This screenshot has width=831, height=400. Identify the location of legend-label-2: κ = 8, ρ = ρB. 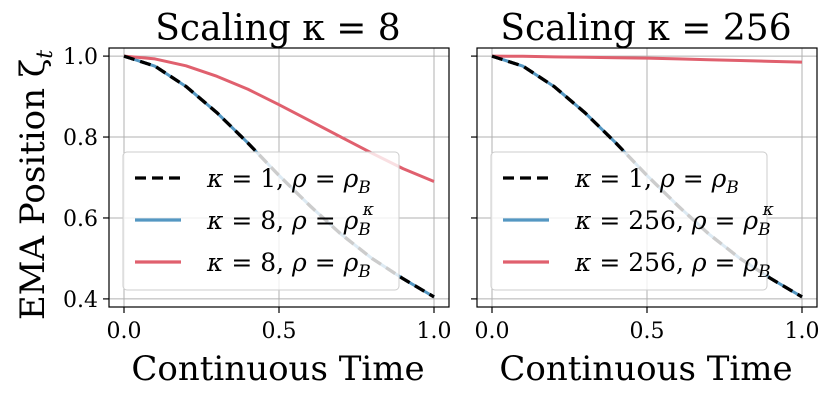
(288, 265).